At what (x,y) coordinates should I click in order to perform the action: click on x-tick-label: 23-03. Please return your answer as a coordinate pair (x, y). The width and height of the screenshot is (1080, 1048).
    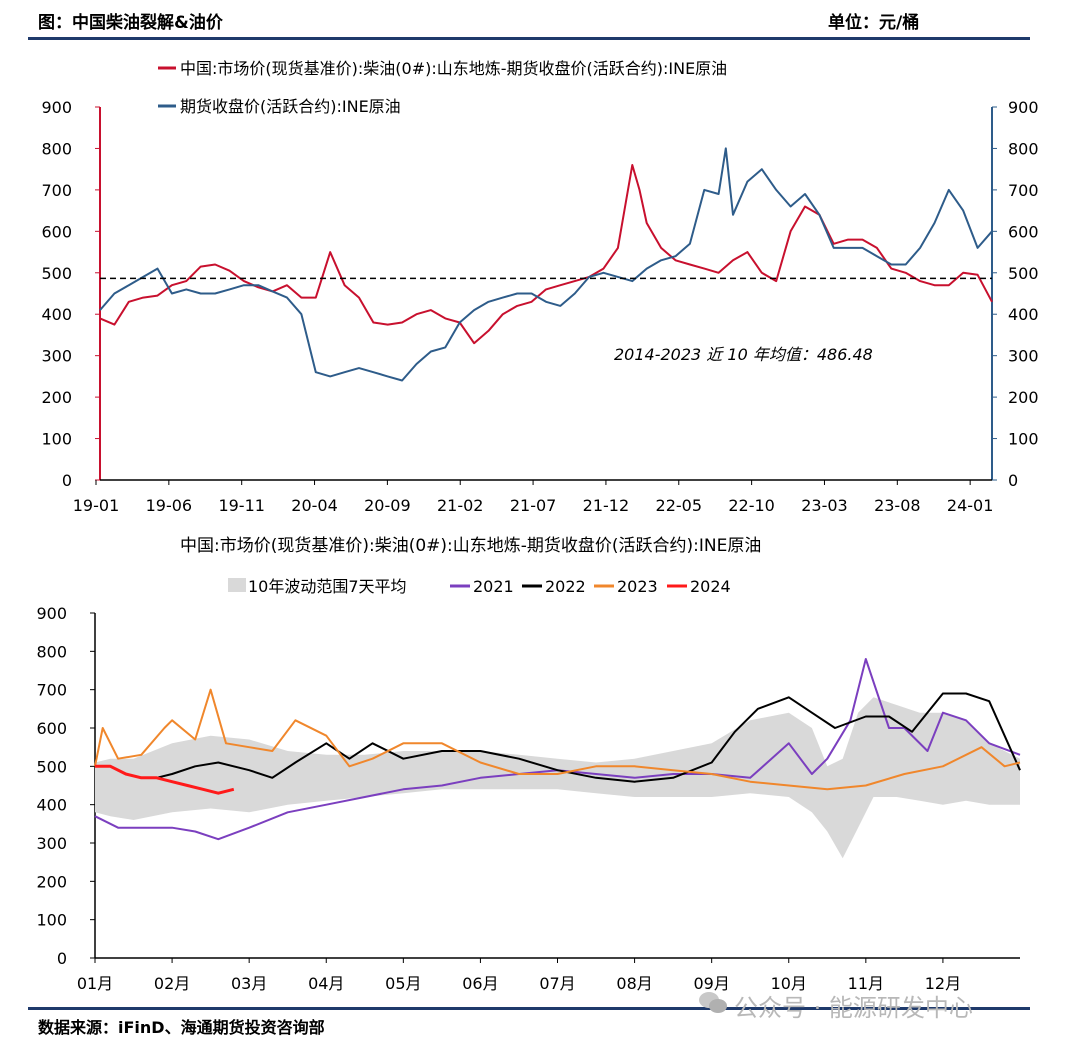
    Looking at the image, I should click on (824, 505).